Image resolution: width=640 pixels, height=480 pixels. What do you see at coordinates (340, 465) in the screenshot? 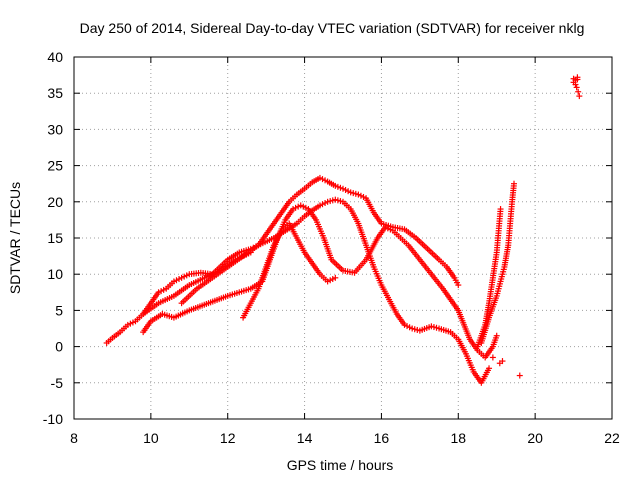
I see `x-axis-title: GPS time / hours` at bounding box center [340, 465].